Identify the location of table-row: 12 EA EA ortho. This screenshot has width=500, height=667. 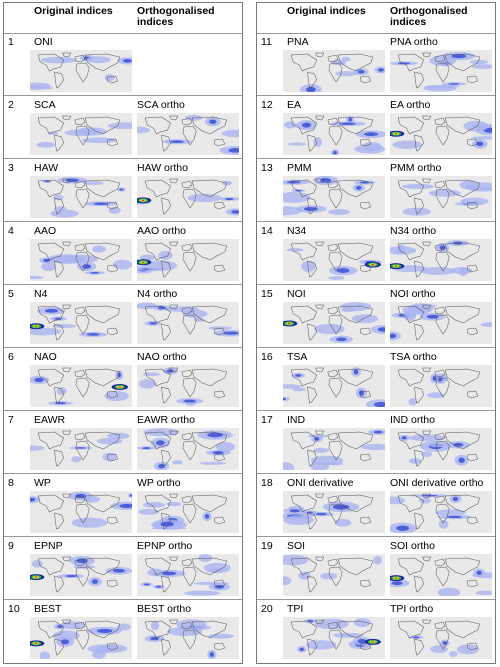
(376, 127).